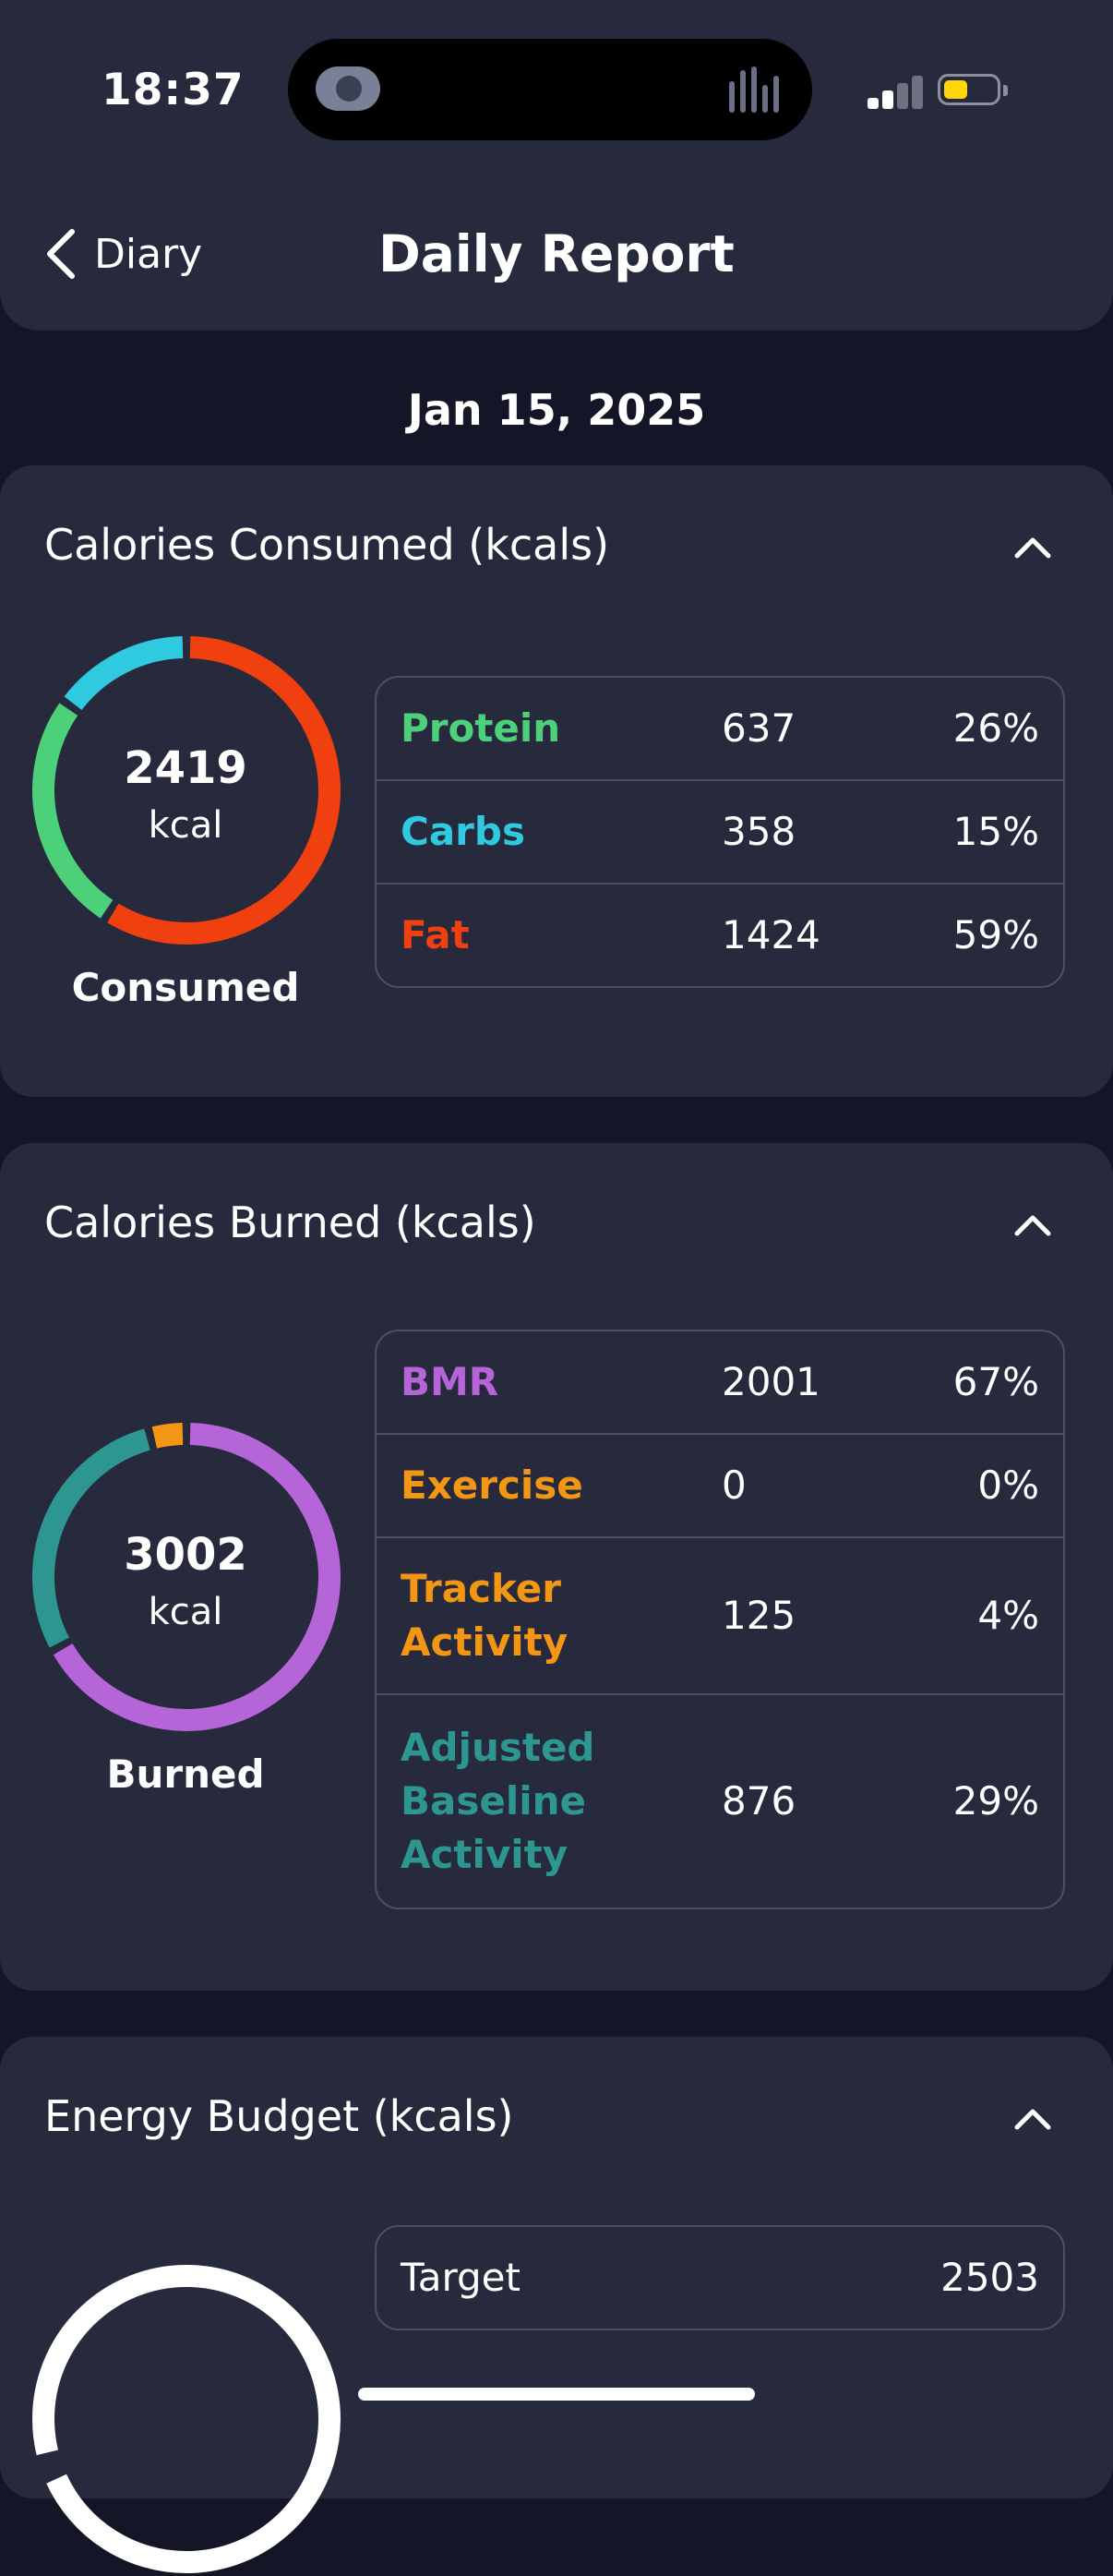 Image resolution: width=1113 pixels, height=2576 pixels. I want to click on table-row: Target 2503, so click(720, 2278).